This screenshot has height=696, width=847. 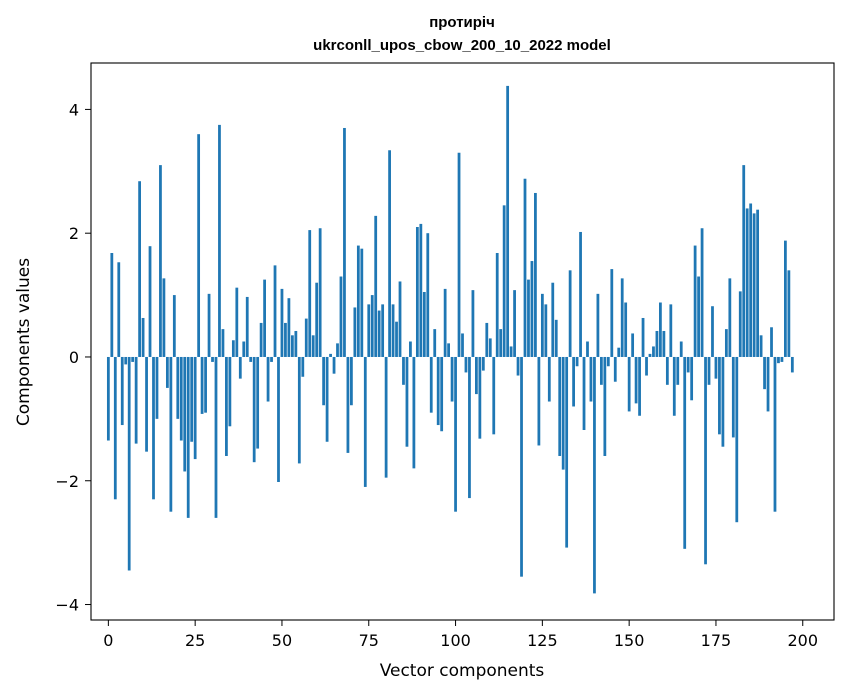 What do you see at coordinates (462, 22) in the screenshot?
I see `chart-title: протиріч` at bounding box center [462, 22].